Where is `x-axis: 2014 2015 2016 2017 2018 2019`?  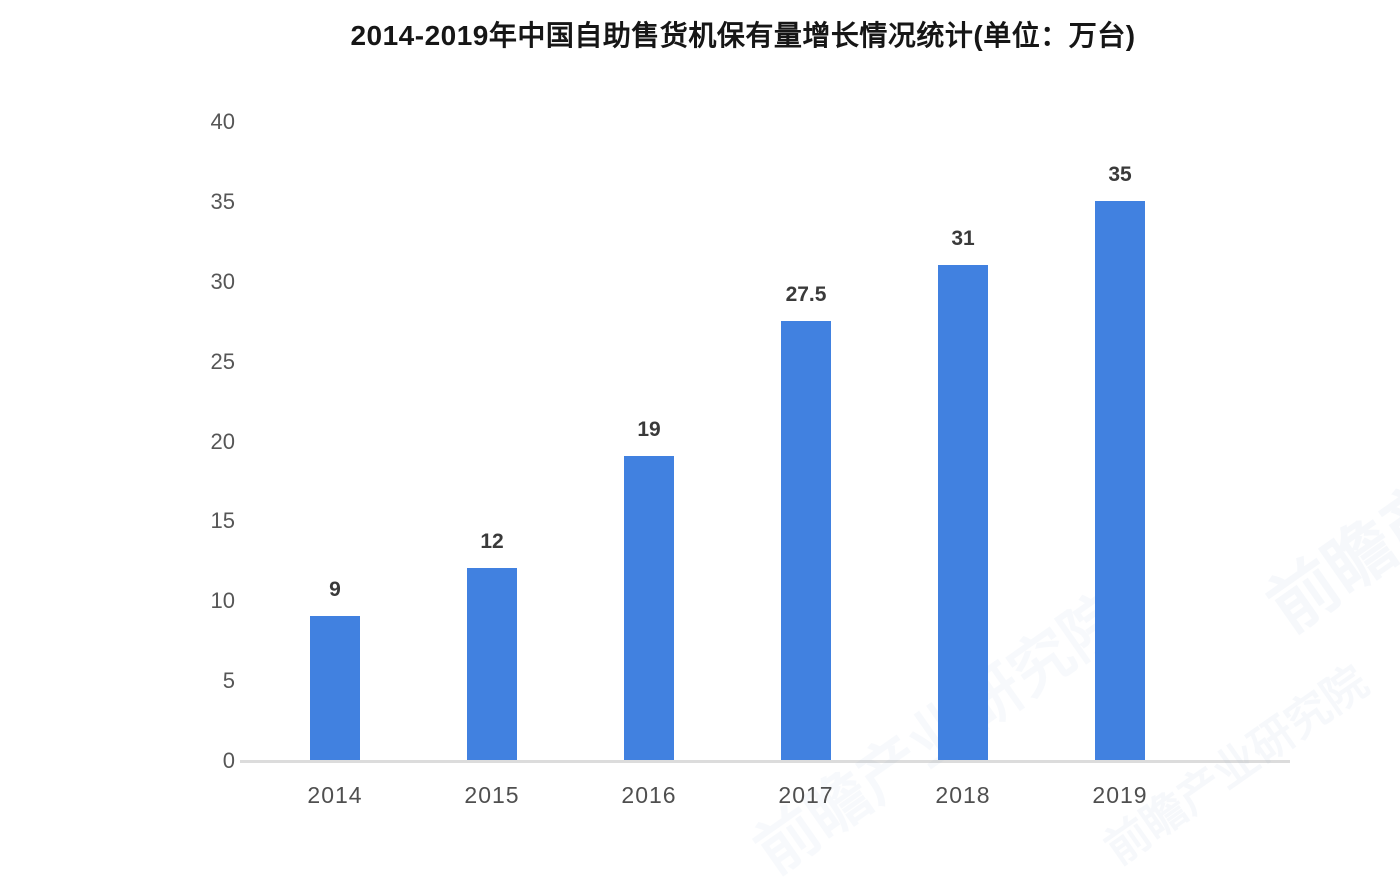
x-axis: 2014 2015 2016 2017 2018 2019 is located at coordinates (765, 791).